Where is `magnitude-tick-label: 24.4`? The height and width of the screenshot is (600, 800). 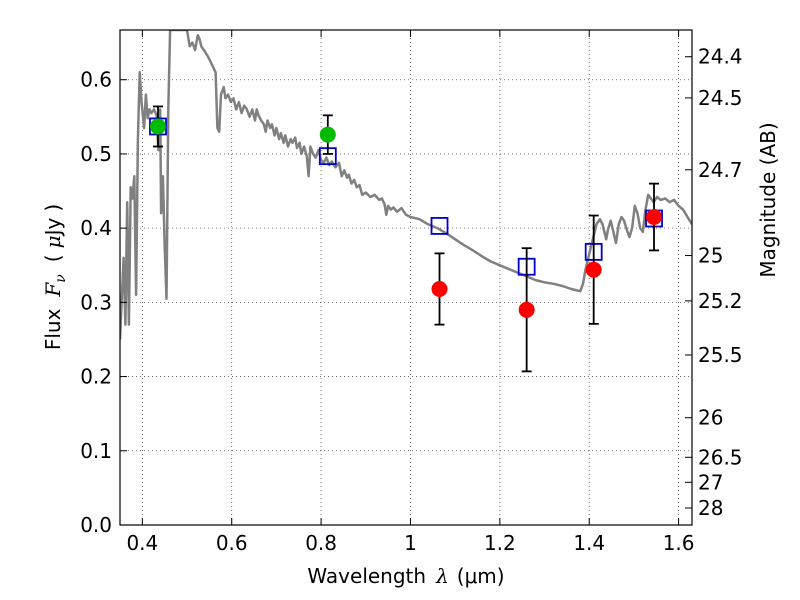
magnitude-tick-label: 24.4 is located at coordinates (720, 57).